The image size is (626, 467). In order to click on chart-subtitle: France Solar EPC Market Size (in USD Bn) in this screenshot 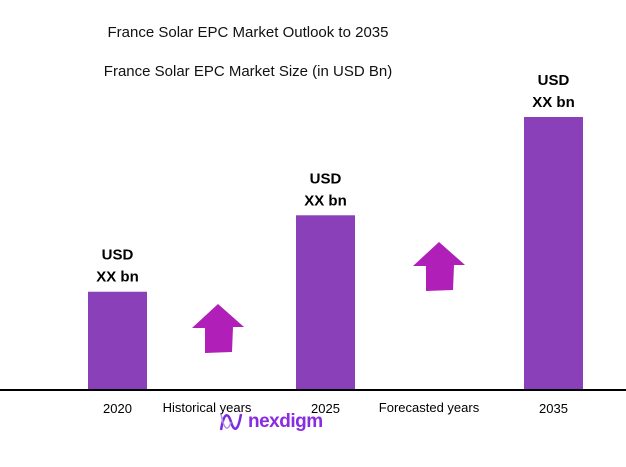, I will do `click(248, 71)`.